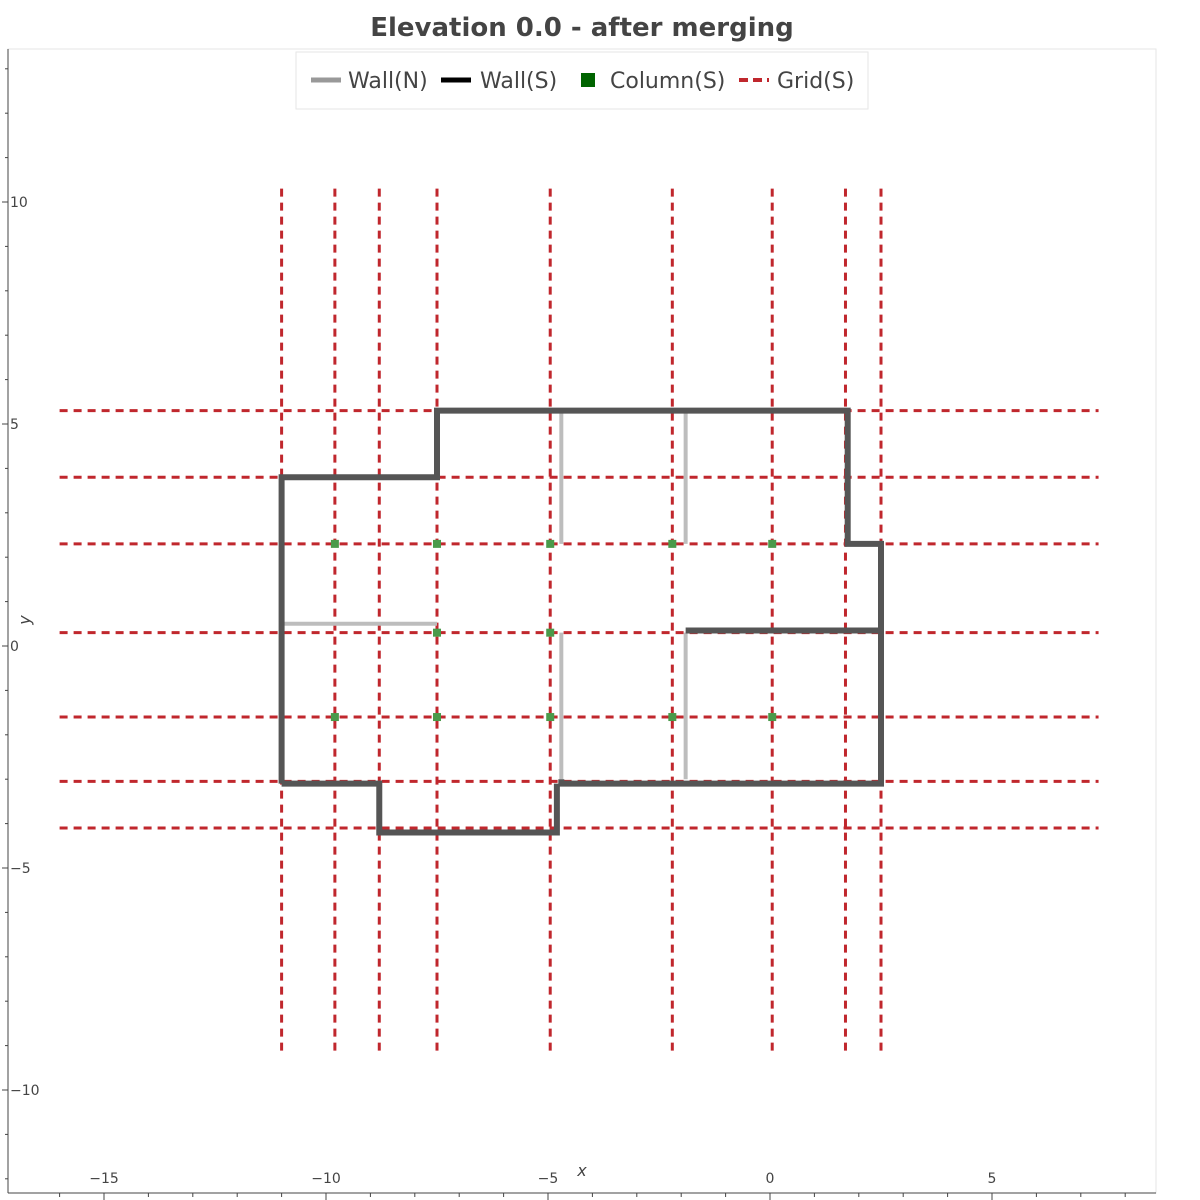 The width and height of the screenshot is (1200, 1200). I want to click on legend-label: Column(S), so click(667, 81).